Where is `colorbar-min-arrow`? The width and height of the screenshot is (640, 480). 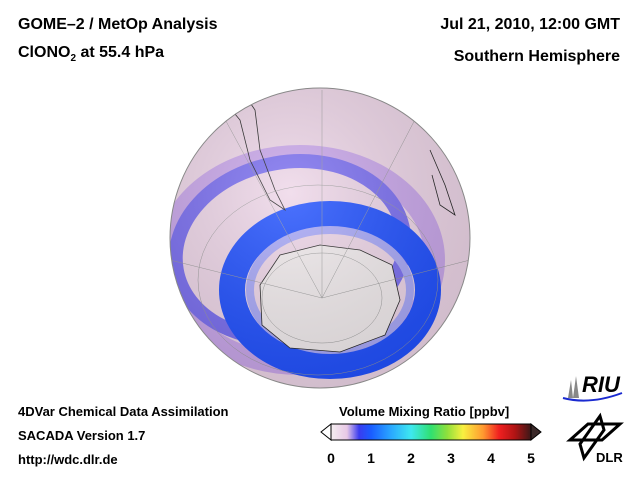
colorbar-min-arrow is located at coordinates (326, 432).